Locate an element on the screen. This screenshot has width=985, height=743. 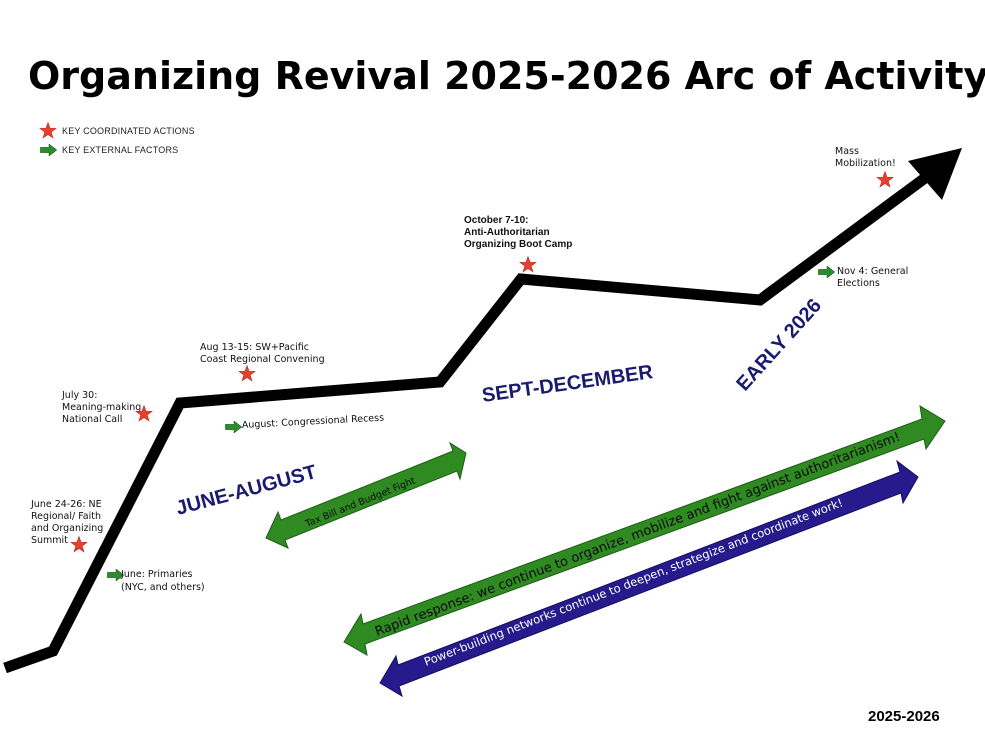
action-text-line: Mass is located at coordinates (847, 151).